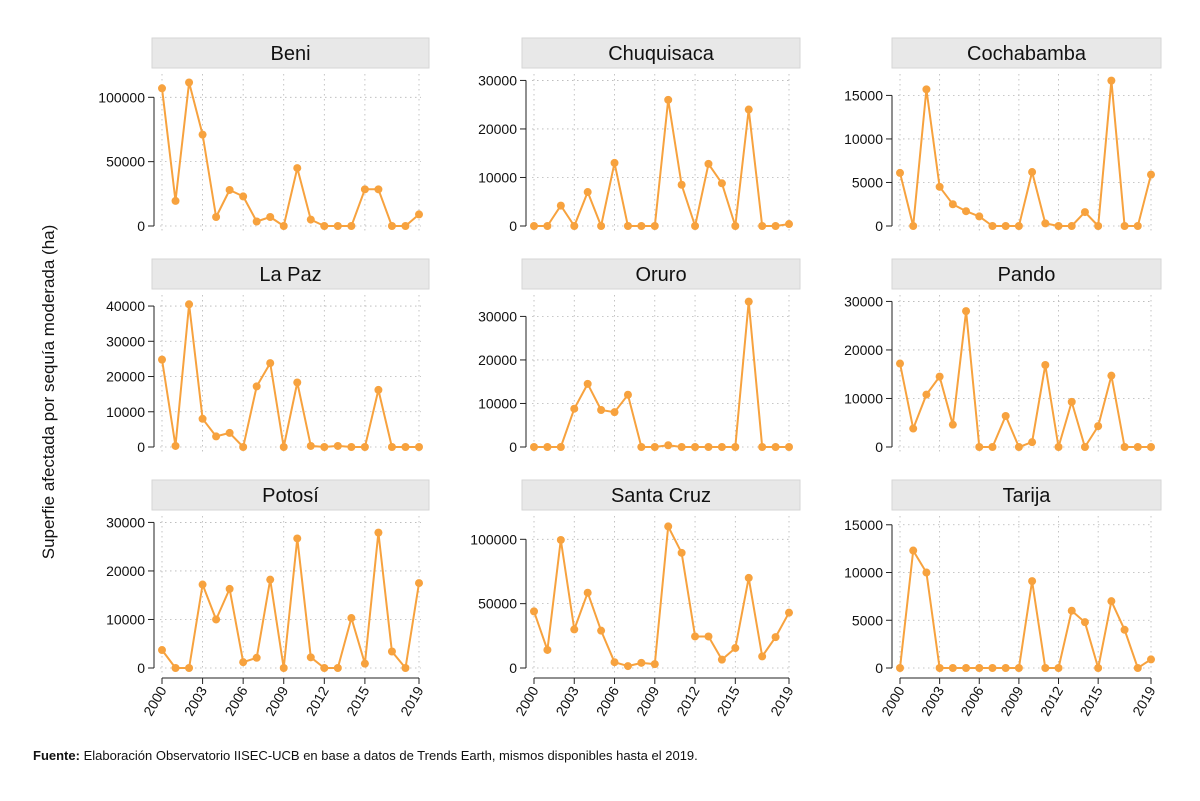 This screenshot has height=801, width=1200. Describe the element at coordinates (1027, 496) in the screenshot. I see `panel-title: Tarija` at that location.